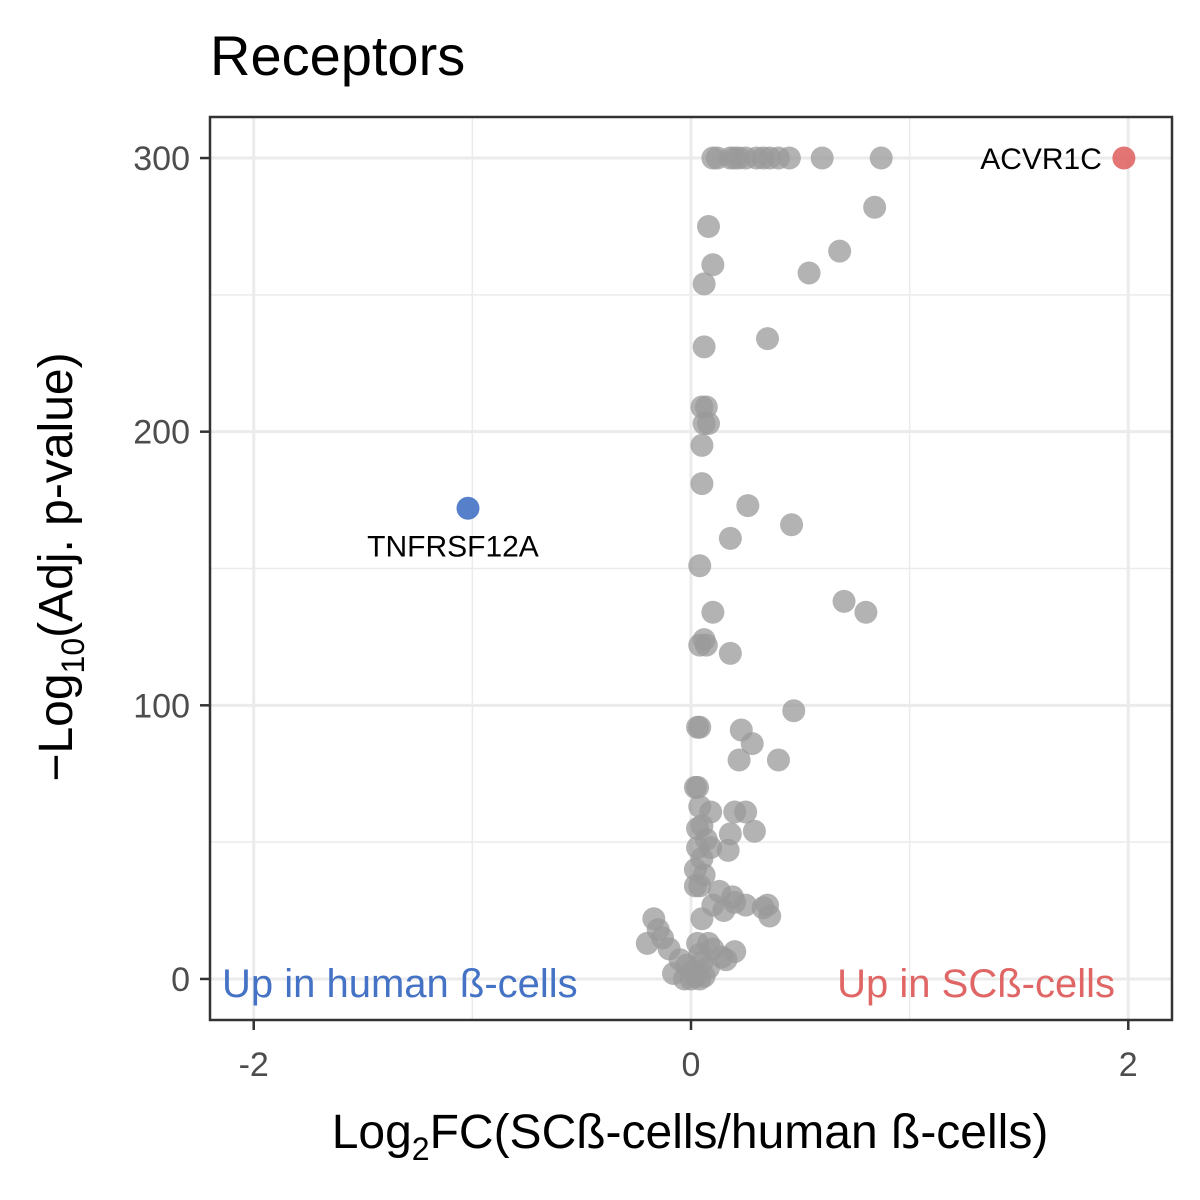 This screenshot has width=1200, height=1200. What do you see at coordinates (976, 984) in the screenshot?
I see `annotation-up-sc: Up in SCß-cells` at bounding box center [976, 984].